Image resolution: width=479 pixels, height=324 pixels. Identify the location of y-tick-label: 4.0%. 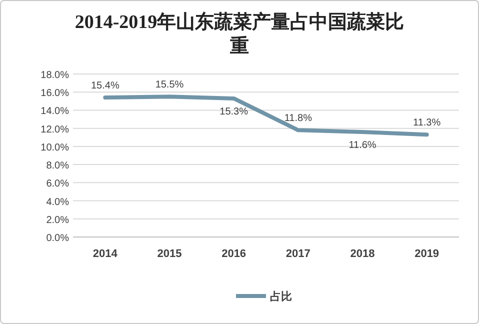
(58, 202).